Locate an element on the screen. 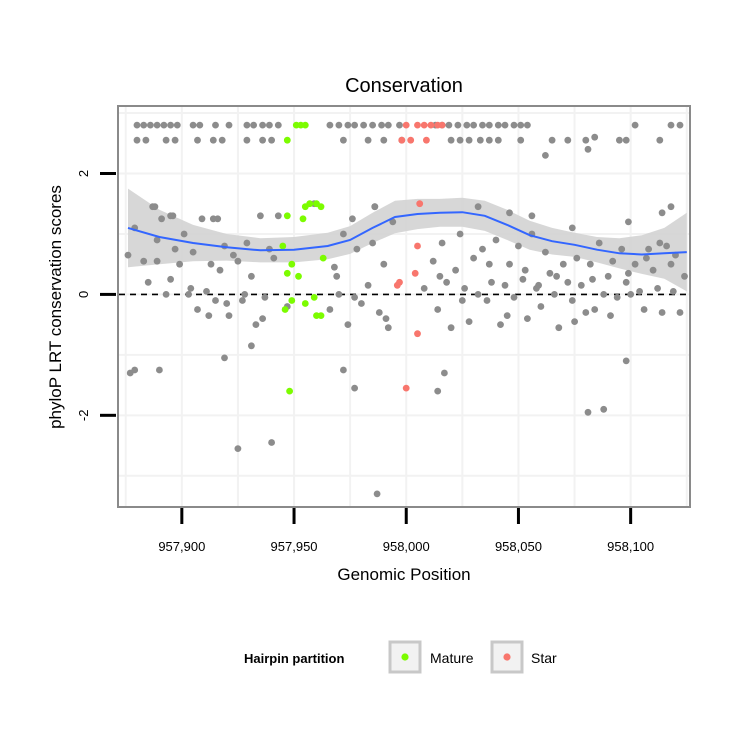 This screenshot has width=750, height=750. x-tick-label: 958,000 is located at coordinates (406, 546).